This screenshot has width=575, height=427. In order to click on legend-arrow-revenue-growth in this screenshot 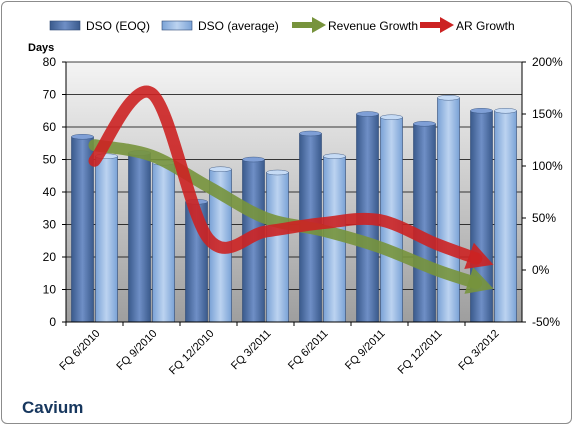, I will do `click(319, 25)`.